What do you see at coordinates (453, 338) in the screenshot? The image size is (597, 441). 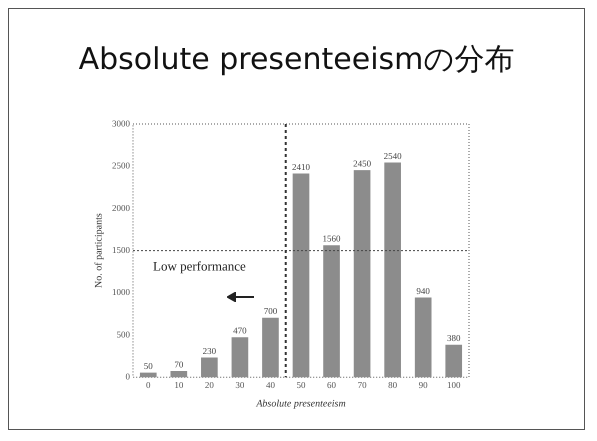 I see `data-label: 380` at bounding box center [453, 338].